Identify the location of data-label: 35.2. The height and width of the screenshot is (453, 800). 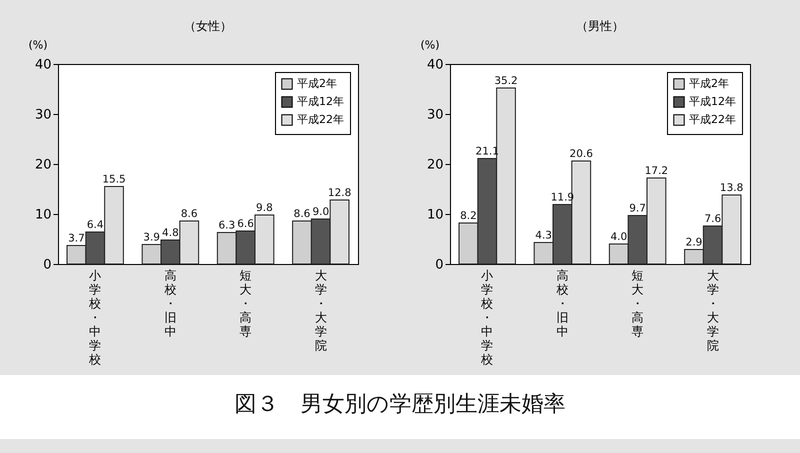
(506, 81).